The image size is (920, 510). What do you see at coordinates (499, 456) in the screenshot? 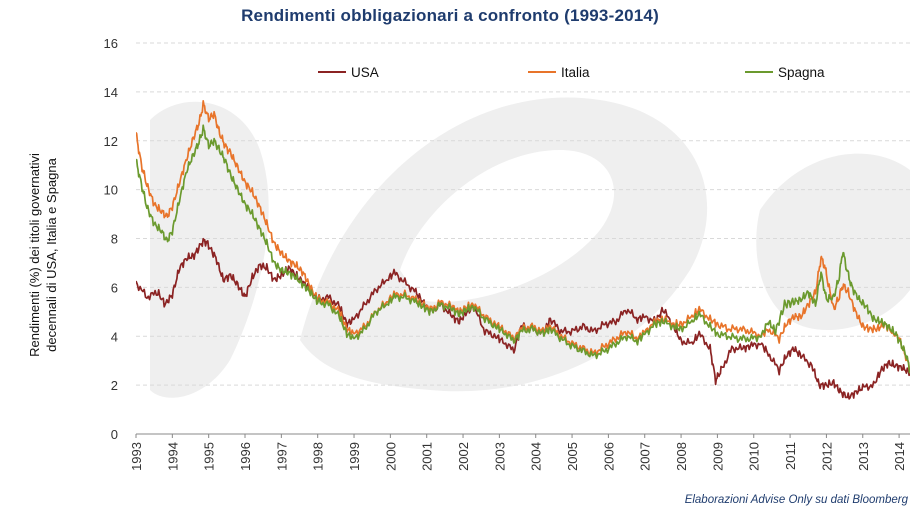
I see `x-tick-label: 2003` at bounding box center [499, 456].